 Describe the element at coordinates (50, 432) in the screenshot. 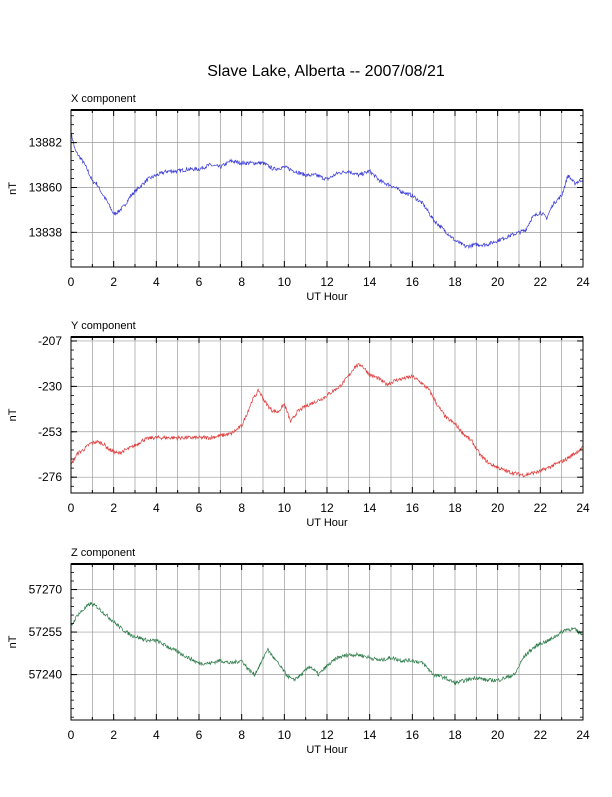

I see `y-tick-label: -253` at that location.